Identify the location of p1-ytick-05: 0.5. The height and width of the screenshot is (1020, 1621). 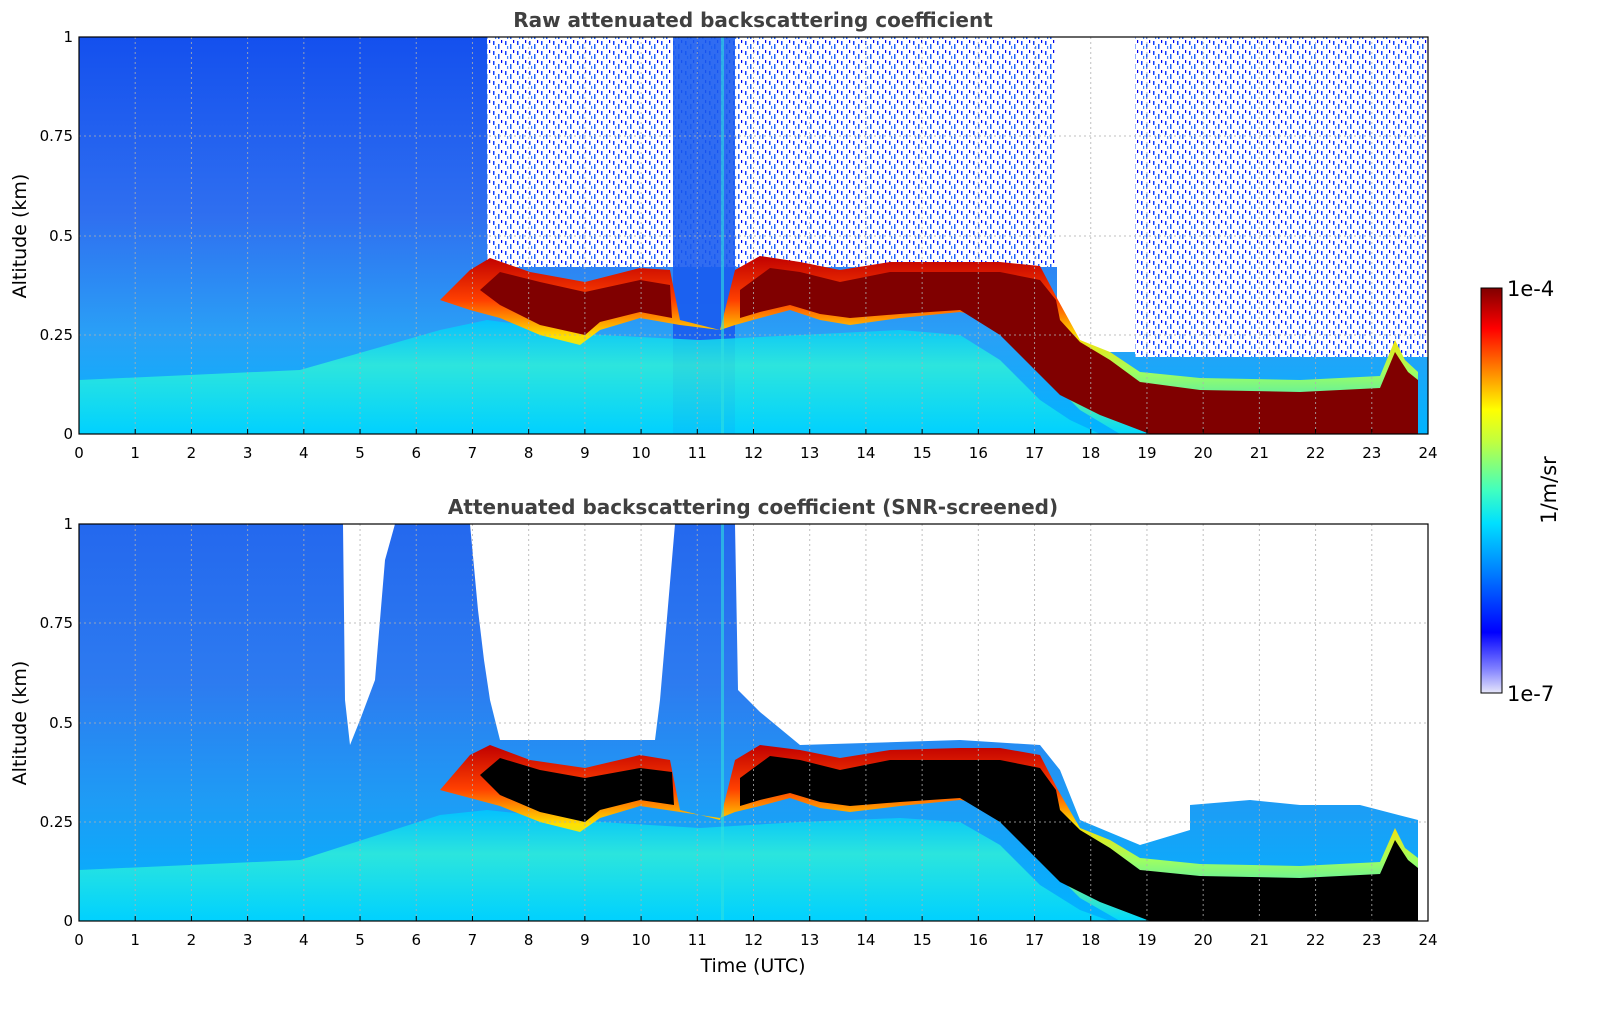
(61, 236).